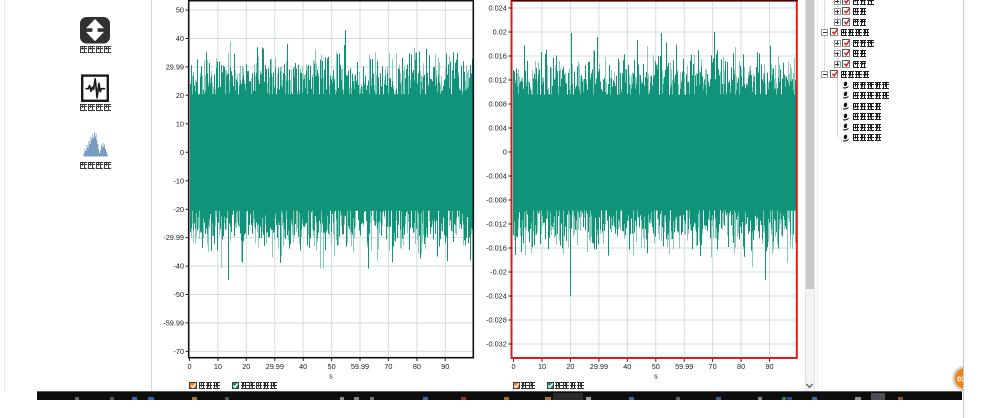  What do you see at coordinates (498, 104) in the screenshot?
I see `svg-text: 0.008` at bounding box center [498, 104].